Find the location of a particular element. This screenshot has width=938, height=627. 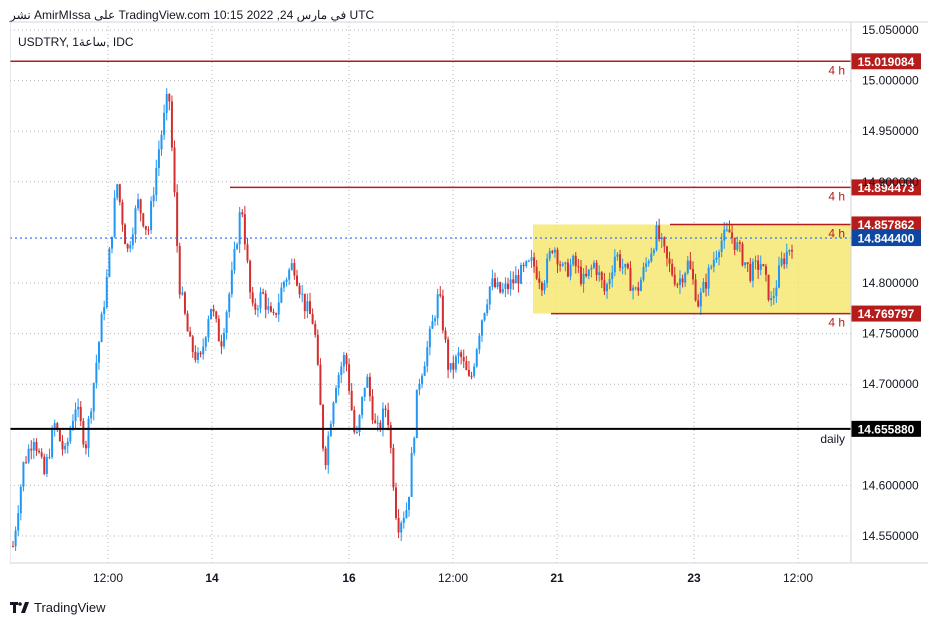

y-tick-label: 14.950000 is located at coordinates (890, 131).